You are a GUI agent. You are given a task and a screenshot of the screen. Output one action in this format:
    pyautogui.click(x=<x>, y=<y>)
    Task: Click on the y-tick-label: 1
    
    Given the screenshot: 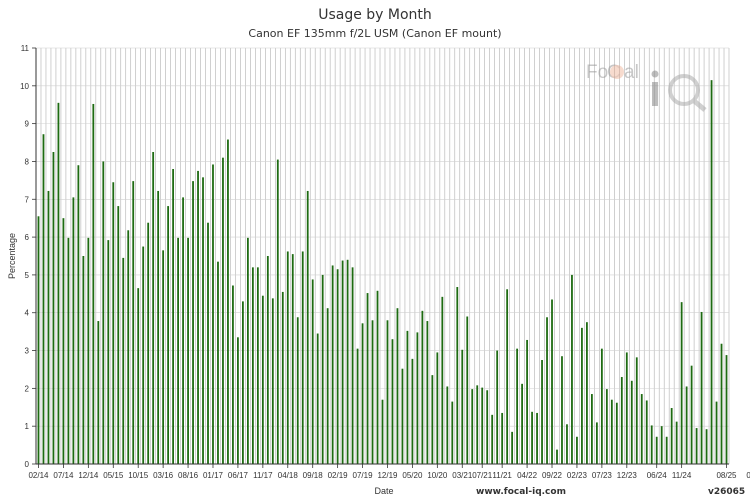 What is the action you would take?
    pyautogui.click(x=27, y=426)
    